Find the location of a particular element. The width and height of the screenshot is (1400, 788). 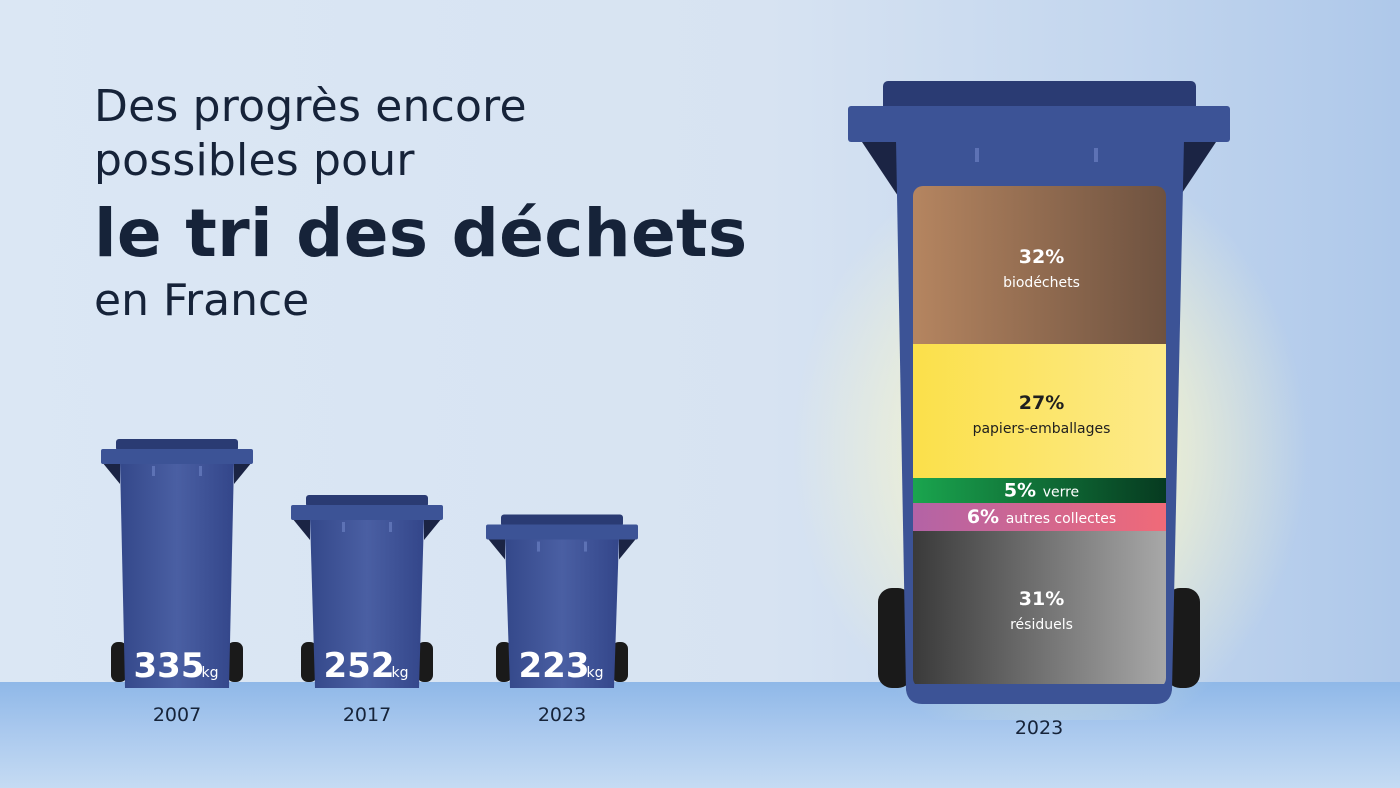

bin-value-label: 252 is located at coordinates (359, 666).